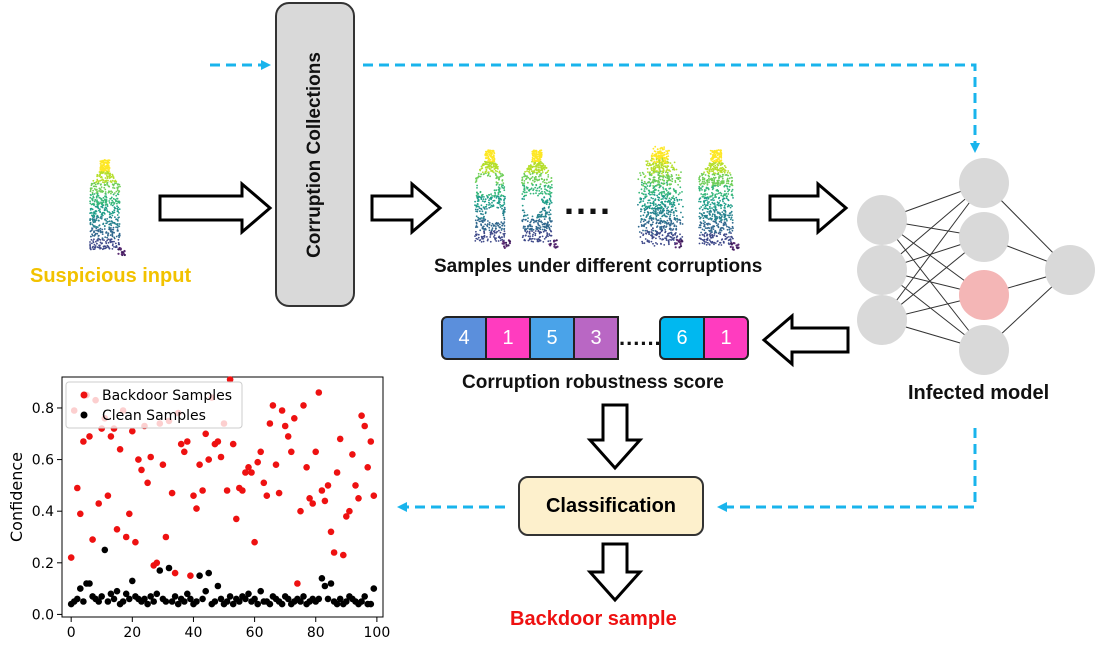 The height and width of the screenshot is (648, 1102). What do you see at coordinates (154, 416) in the screenshot?
I see `legend-label: Clean Samples` at bounding box center [154, 416].